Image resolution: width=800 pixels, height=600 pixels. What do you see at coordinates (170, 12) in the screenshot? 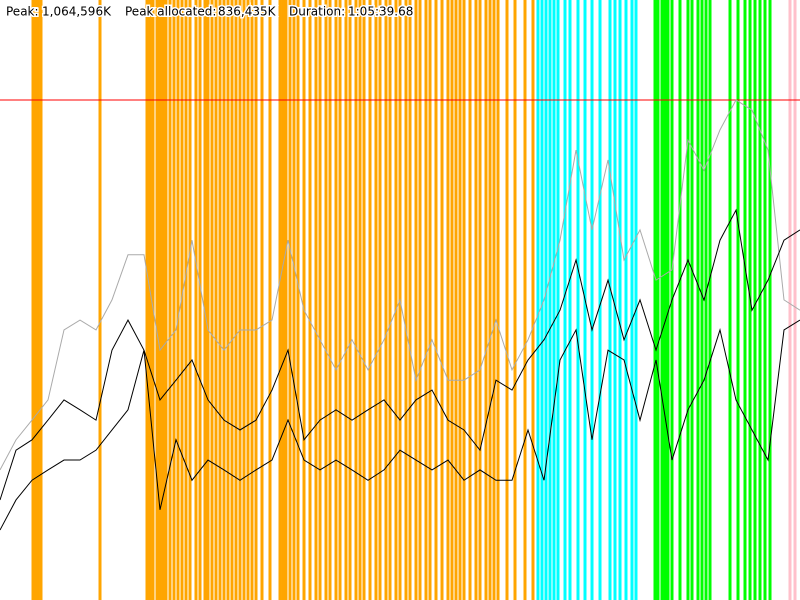
I see `peak-allocated-label: Peak allocated:` at bounding box center [170, 12].